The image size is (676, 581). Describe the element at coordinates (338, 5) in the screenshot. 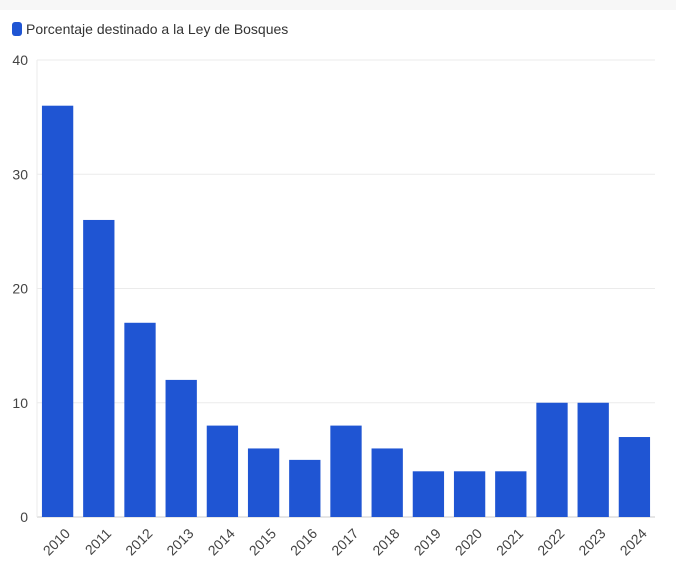

I see `top-strip` at that location.